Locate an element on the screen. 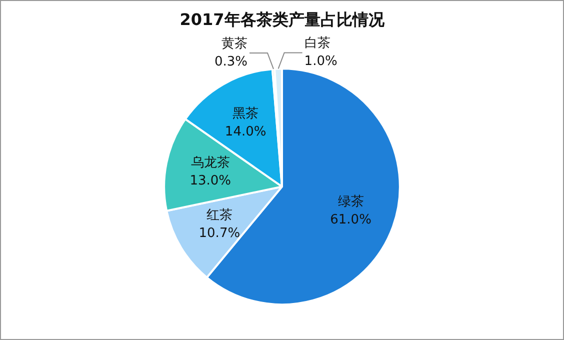 This screenshot has height=340, width=564. slice-label: 黄茶 is located at coordinates (234, 44).